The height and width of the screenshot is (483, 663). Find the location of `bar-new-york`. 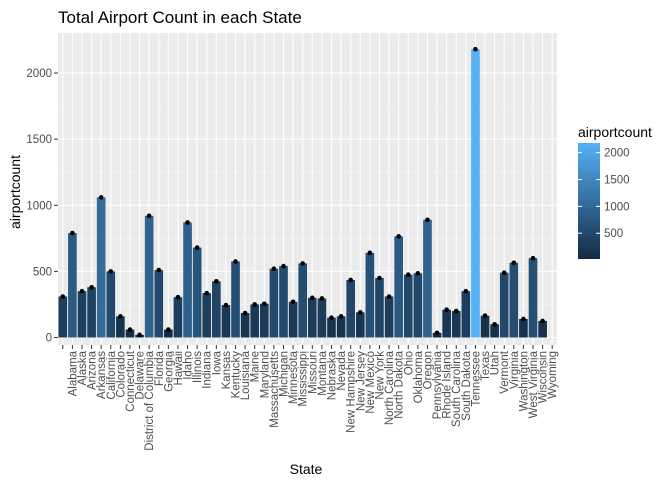

bar-new-york is located at coordinates (379, 307).